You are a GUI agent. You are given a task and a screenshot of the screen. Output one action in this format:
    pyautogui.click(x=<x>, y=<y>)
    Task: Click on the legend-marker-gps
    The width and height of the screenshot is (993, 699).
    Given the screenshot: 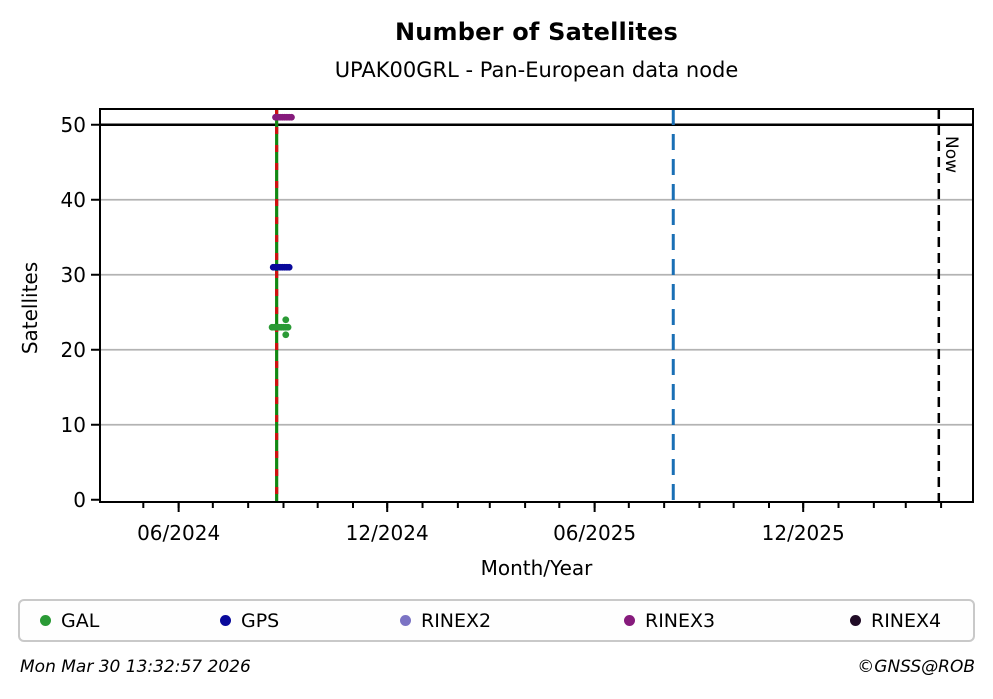 What is the action you would take?
    pyautogui.click(x=225, y=620)
    